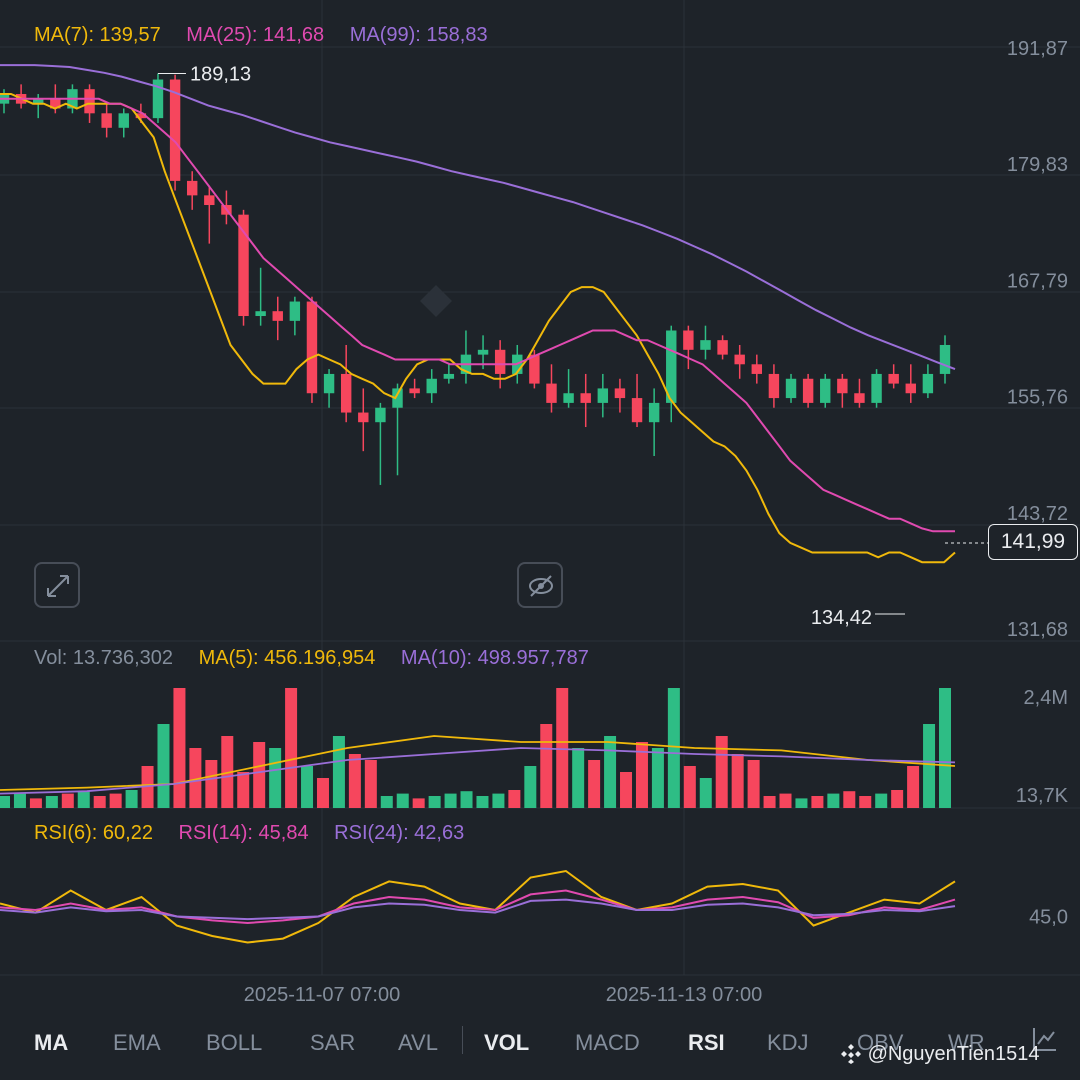  What do you see at coordinates (255, 35) in the screenshot?
I see `legend-ma25: MA(25): 141,68` at bounding box center [255, 35].